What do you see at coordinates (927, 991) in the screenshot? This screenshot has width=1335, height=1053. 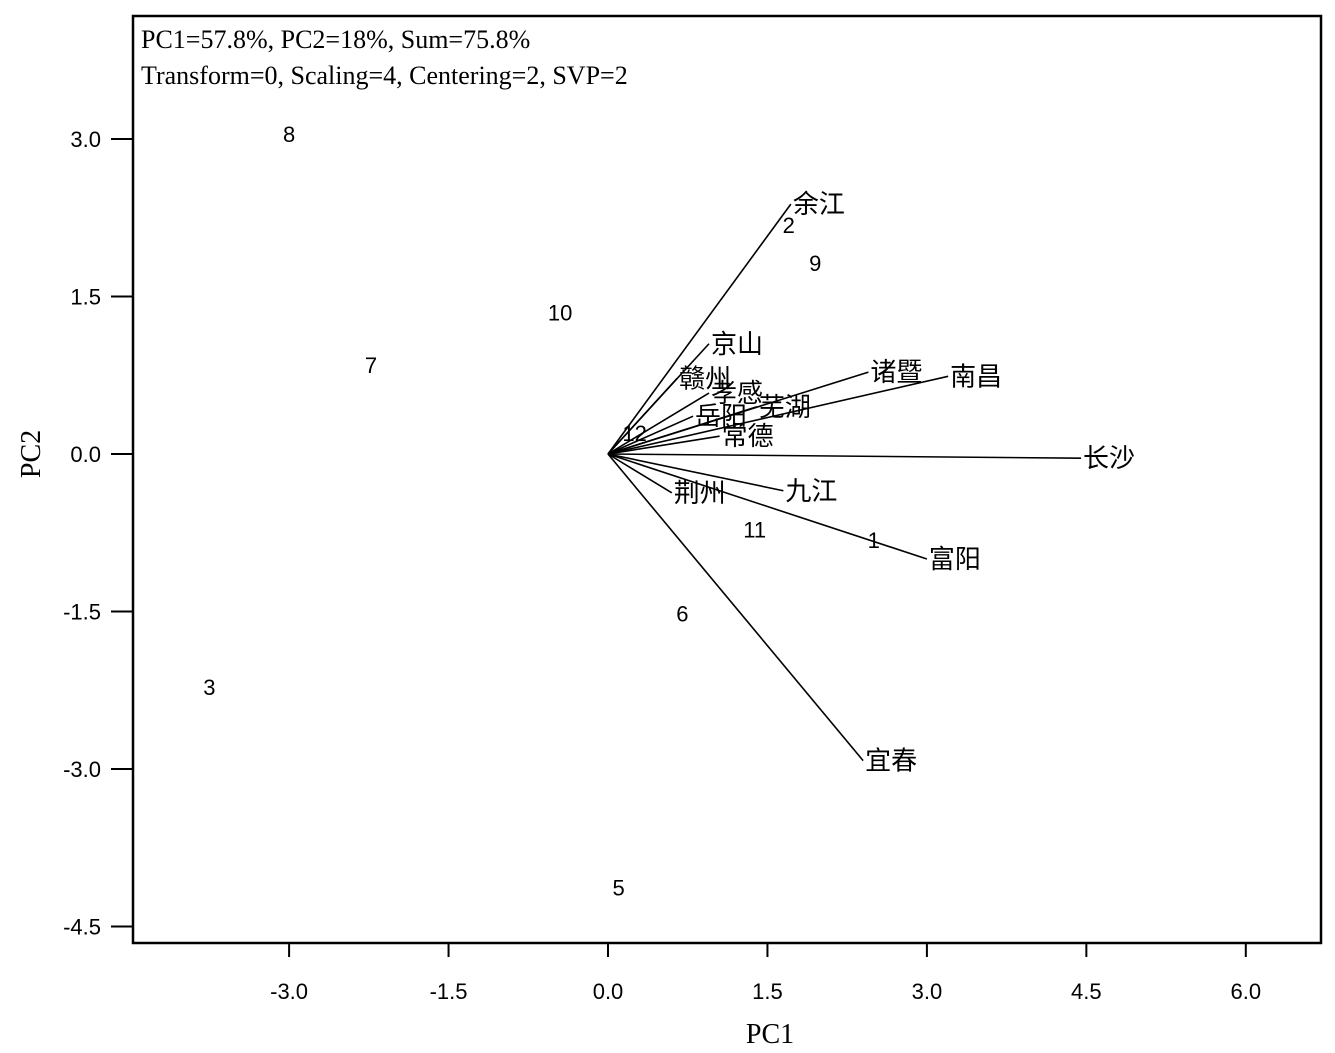 I see `x-tick-label: 3.0` at bounding box center [927, 991].